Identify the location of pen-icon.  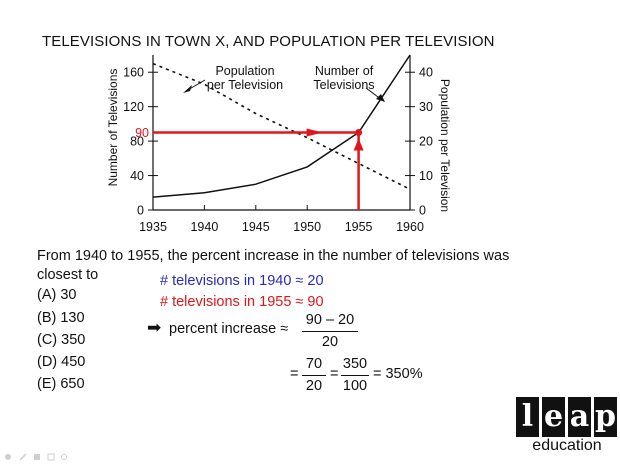
(23, 457).